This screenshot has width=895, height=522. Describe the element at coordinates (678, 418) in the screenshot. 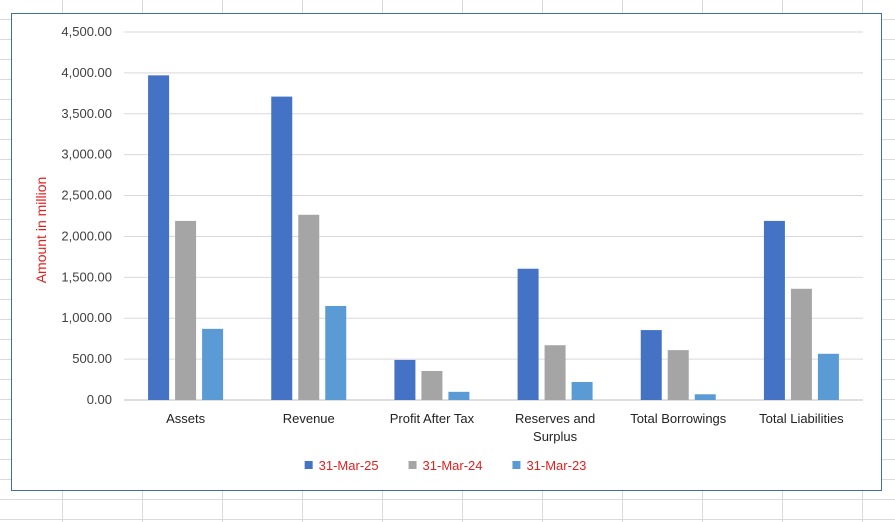

I see `x-category-label: Total Borrowings` at that location.